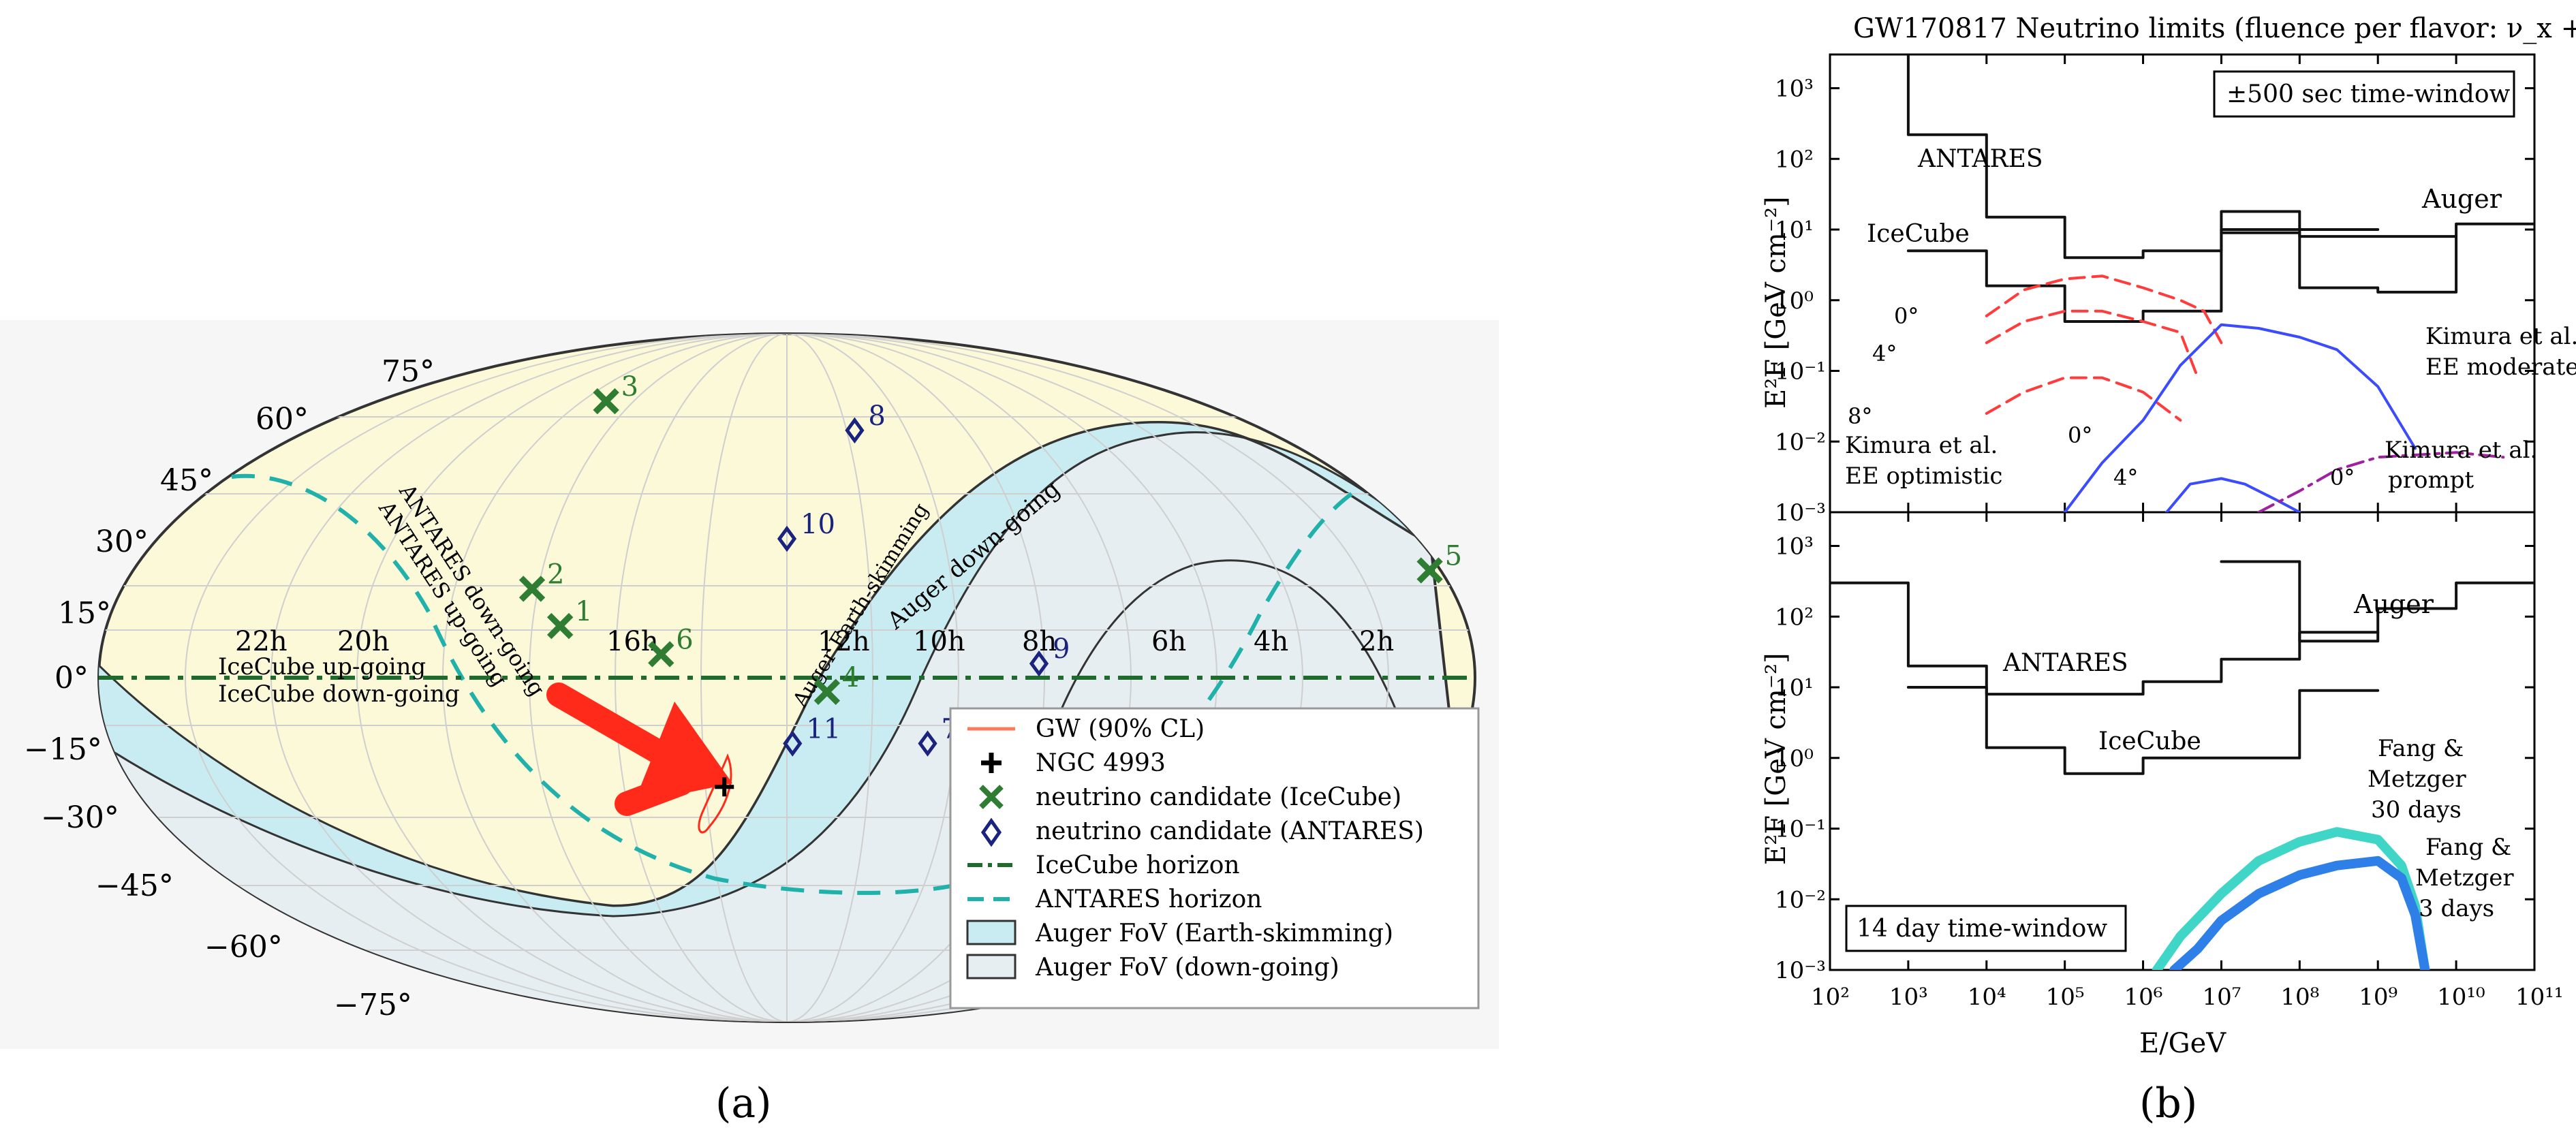 This screenshot has height=1145, width=2576. Describe the element at coordinates (818, 524) in the screenshot. I see `antares-candidate-label: 10` at that location.